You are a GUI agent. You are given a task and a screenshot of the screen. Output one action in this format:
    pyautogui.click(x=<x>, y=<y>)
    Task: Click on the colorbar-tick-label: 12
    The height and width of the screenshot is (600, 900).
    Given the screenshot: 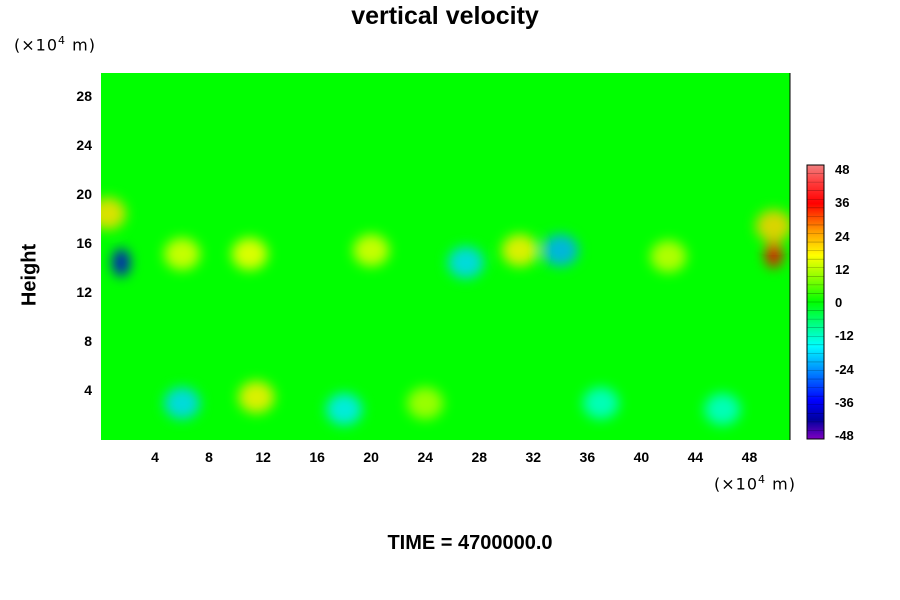 What is the action you would take?
    pyautogui.click(x=842, y=269)
    